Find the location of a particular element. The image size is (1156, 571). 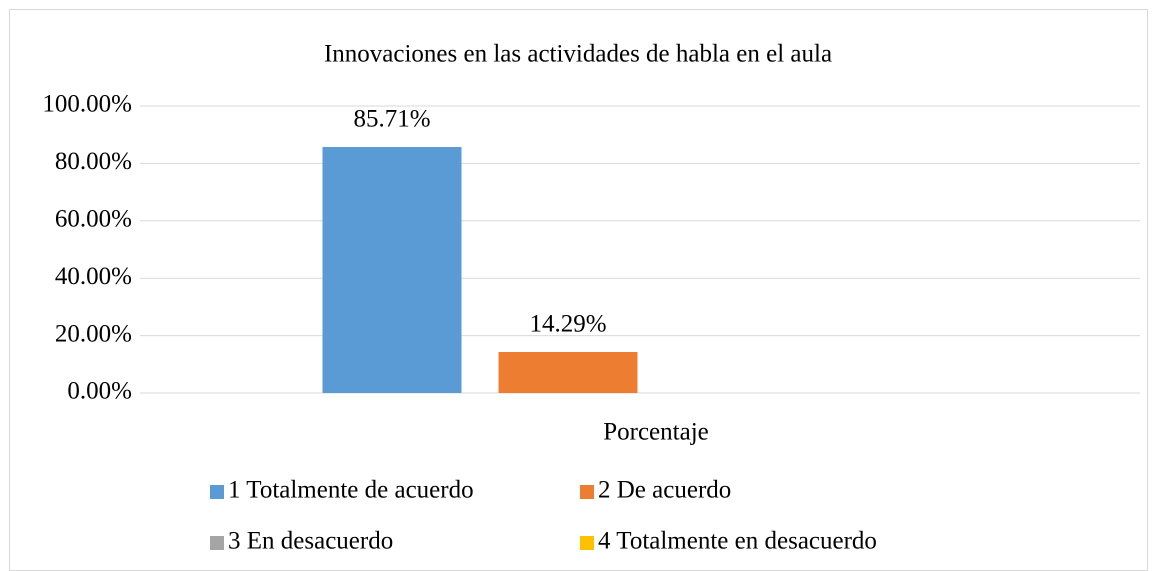

data-label: 85.71% is located at coordinates (391, 119).